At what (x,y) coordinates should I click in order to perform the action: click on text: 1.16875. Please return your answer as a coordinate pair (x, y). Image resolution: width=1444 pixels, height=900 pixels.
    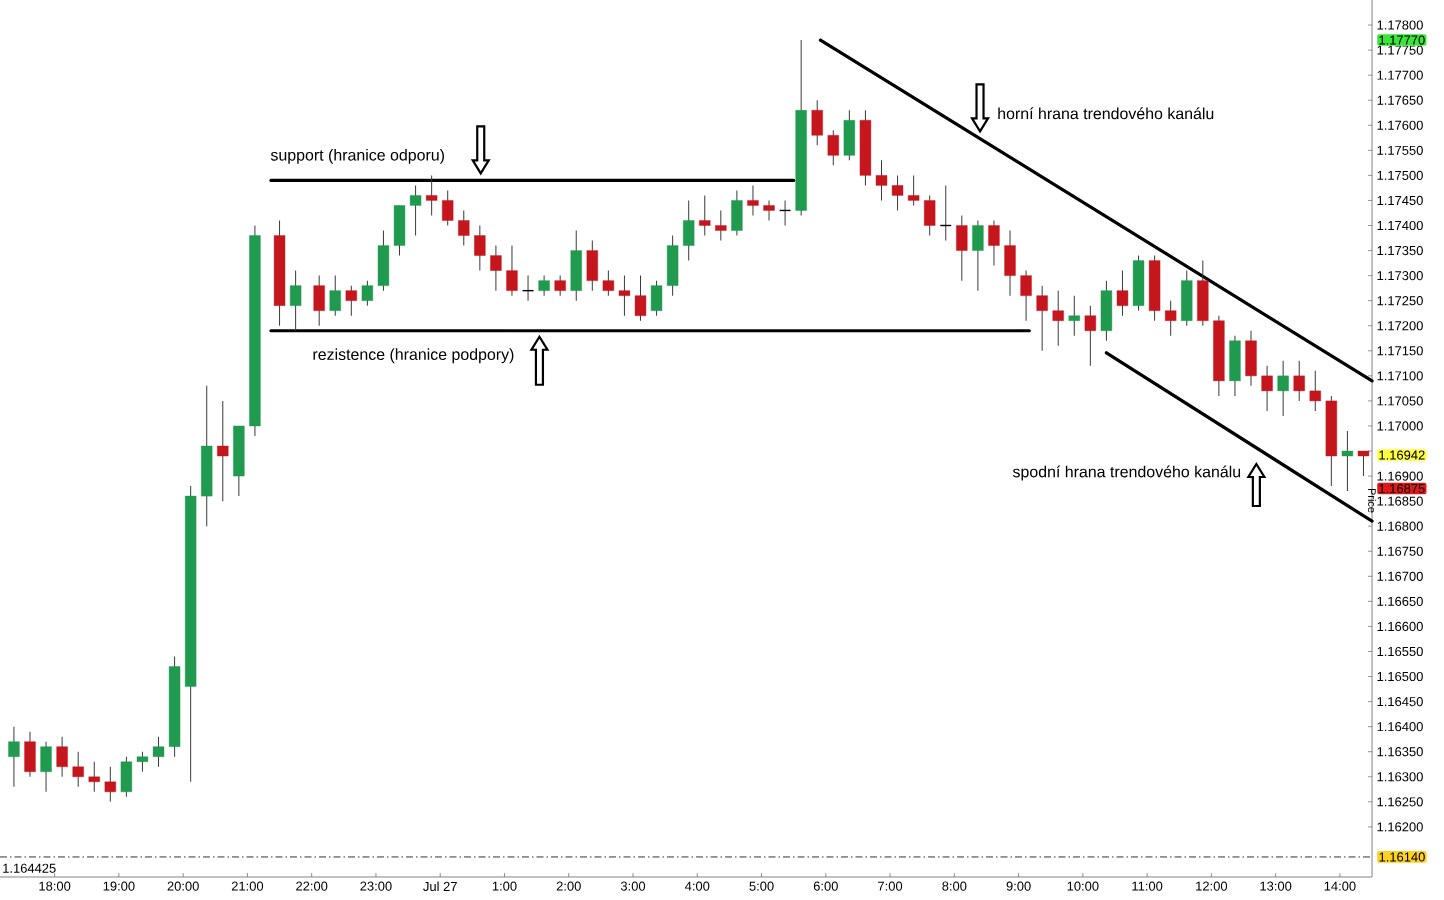
    Looking at the image, I should click on (1402, 488).